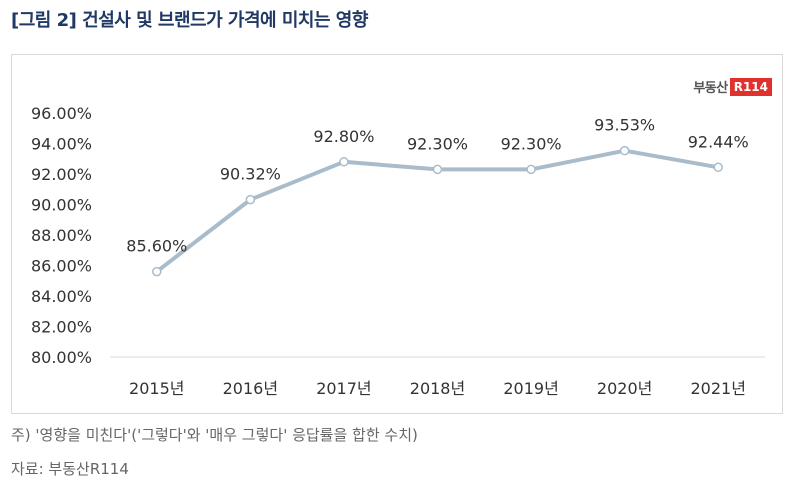 The image size is (799, 495). I want to click on y-tick-label: 92.00%, so click(61, 174).